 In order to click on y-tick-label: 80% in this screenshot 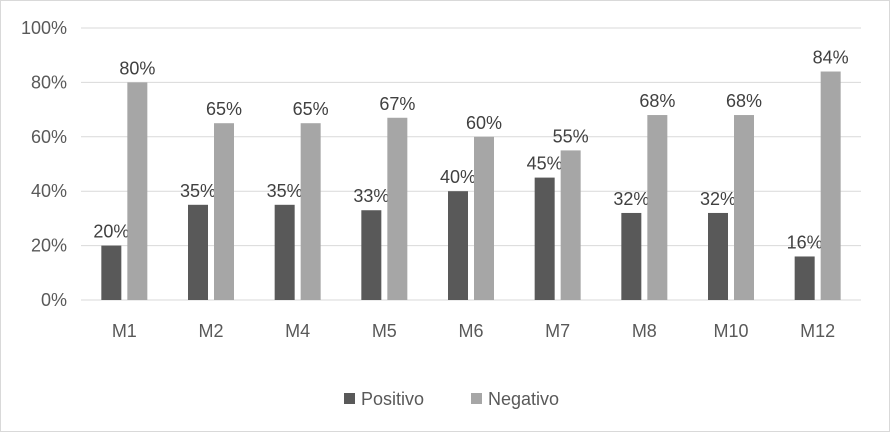, I will do `click(49, 82)`.